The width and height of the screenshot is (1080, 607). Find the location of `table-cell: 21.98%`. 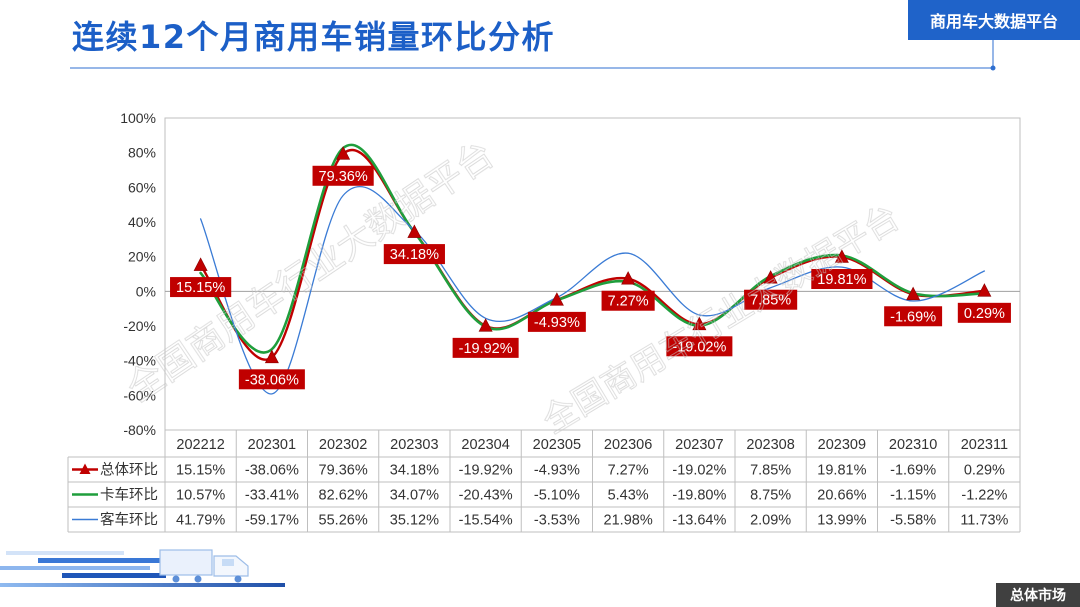

table-cell: 21.98% is located at coordinates (628, 521).